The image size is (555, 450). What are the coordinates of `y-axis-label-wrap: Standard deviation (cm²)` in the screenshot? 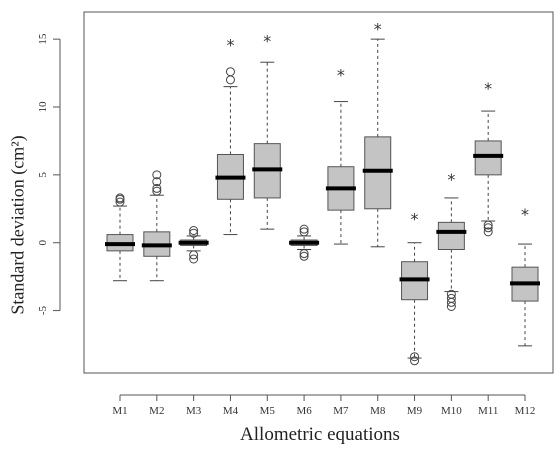 It's located at (18, 225).